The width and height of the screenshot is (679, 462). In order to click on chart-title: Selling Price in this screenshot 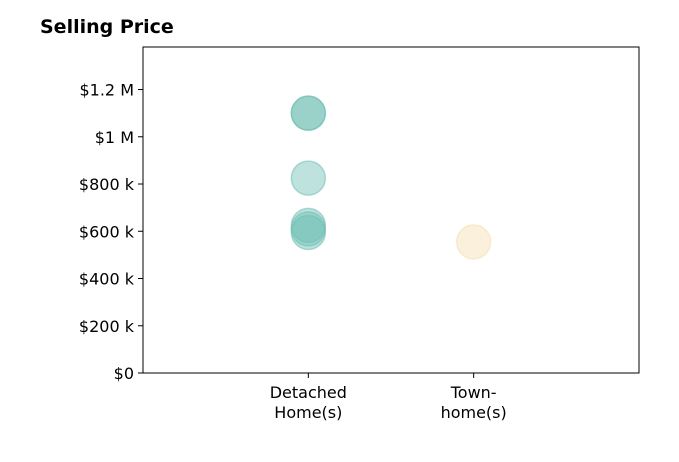, I will do `click(107, 27)`.